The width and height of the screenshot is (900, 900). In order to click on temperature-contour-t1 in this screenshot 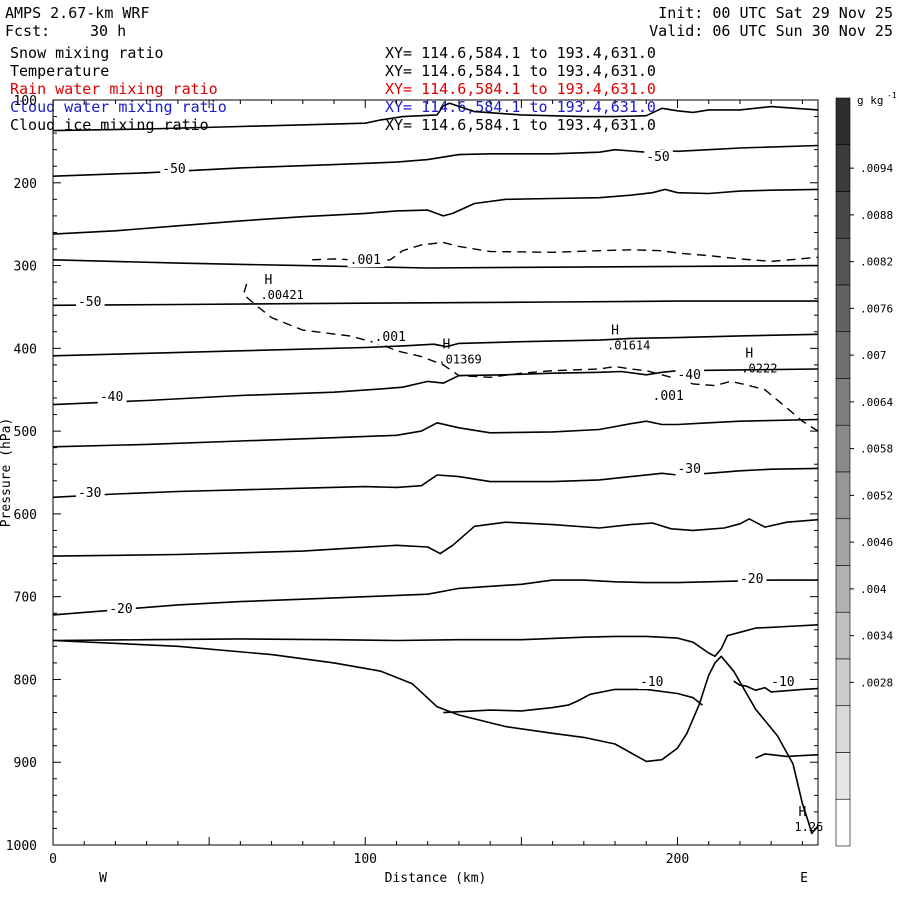, I will do `click(435, 117)`.